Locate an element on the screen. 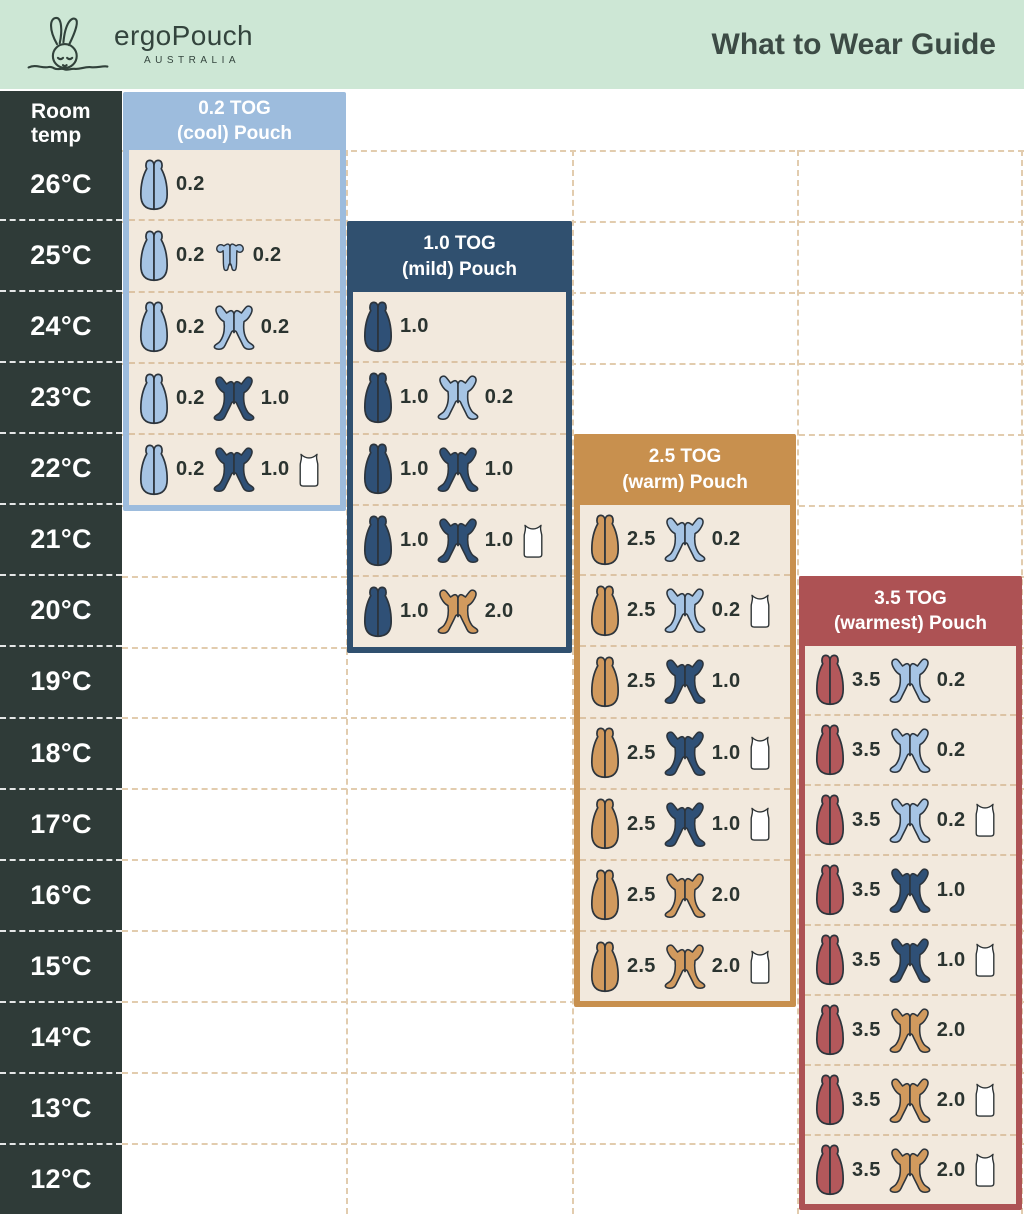  panel-row-15C: 2.5 2.0 is located at coordinates (685, 965).